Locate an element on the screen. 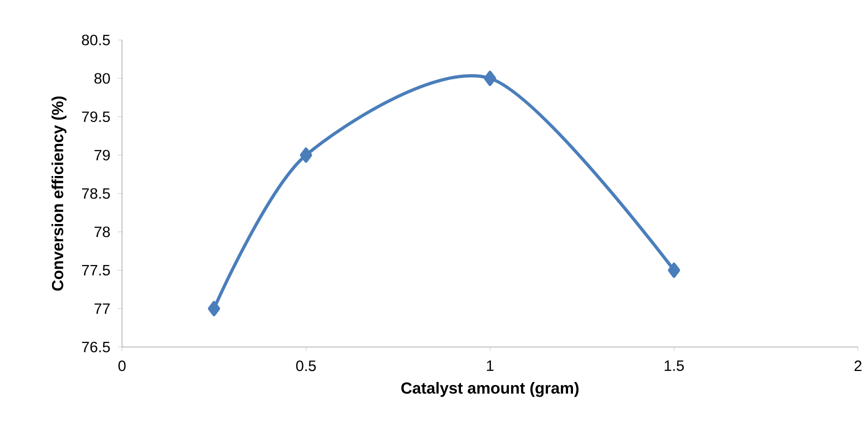 The width and height of the screenshot is (867, 437). y-tick-label: 80.5 is located at coordinates (96, 40).